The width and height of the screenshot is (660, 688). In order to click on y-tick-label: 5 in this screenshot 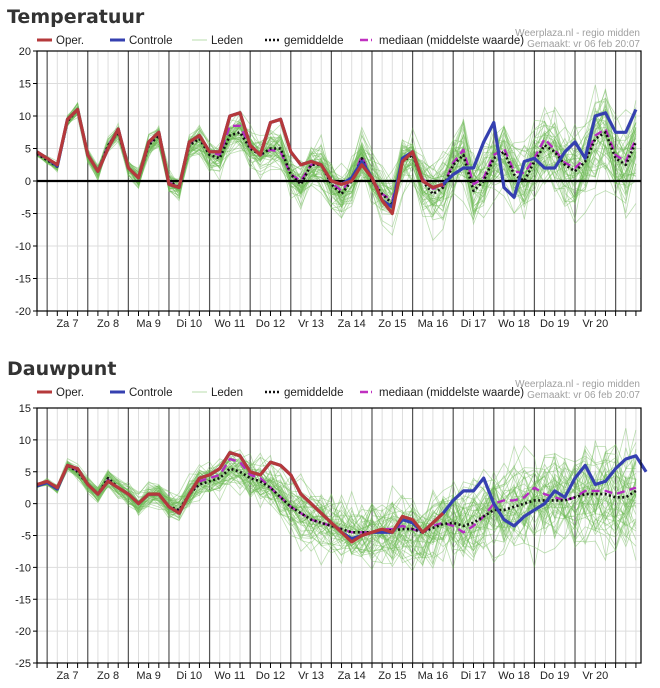, I will do `click(28, 473)`.